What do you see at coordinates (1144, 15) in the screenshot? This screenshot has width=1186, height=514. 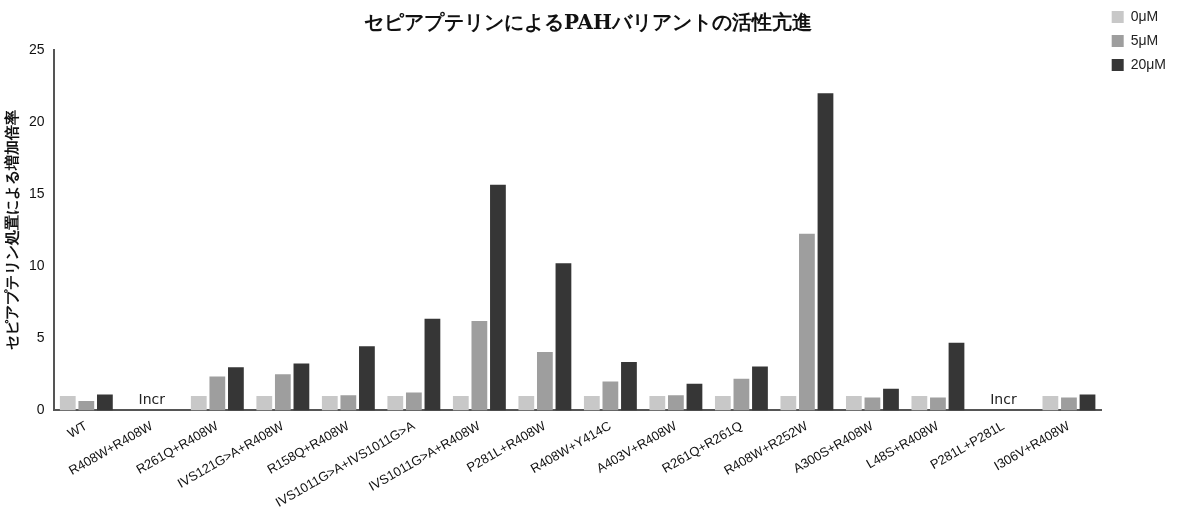 I see `legend-label: 0μM` at bounding box center [1144, 15].